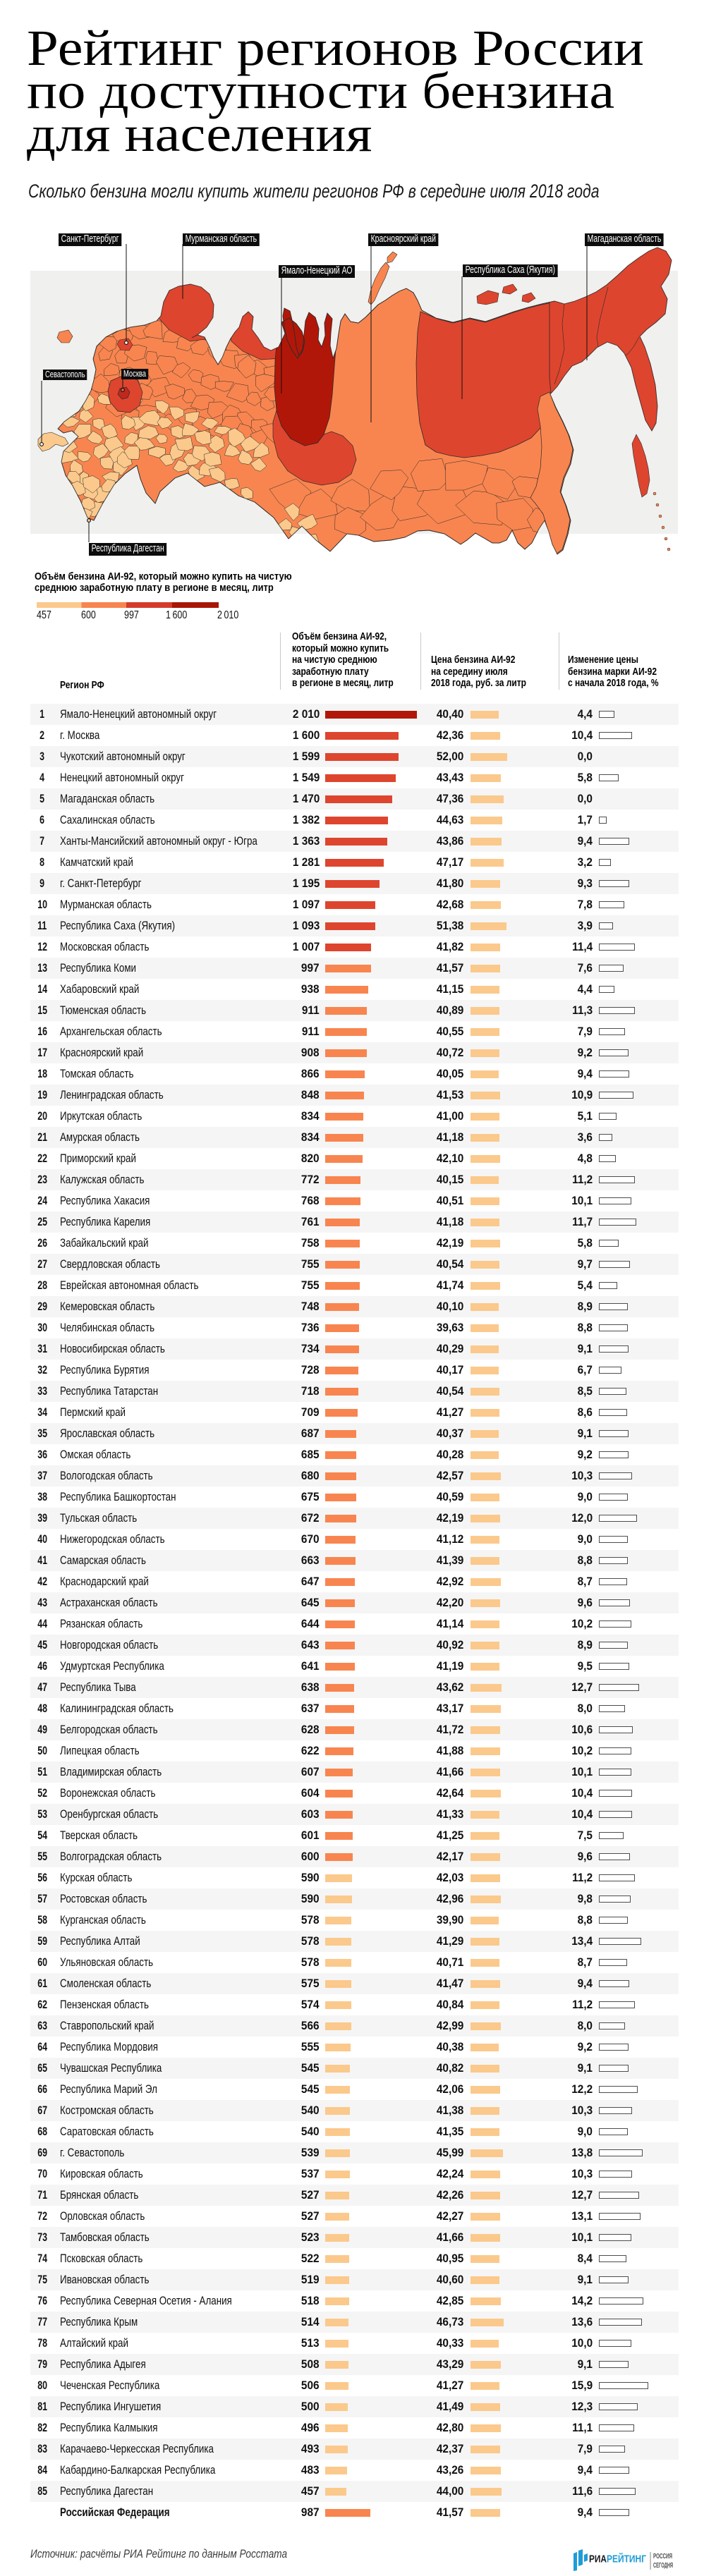 This screenshot has height=2576, width=704. Describe the element at coordinates (627, 2559) in the screenshot. I see `svg-text: РЕЙТИНГ` at that location.